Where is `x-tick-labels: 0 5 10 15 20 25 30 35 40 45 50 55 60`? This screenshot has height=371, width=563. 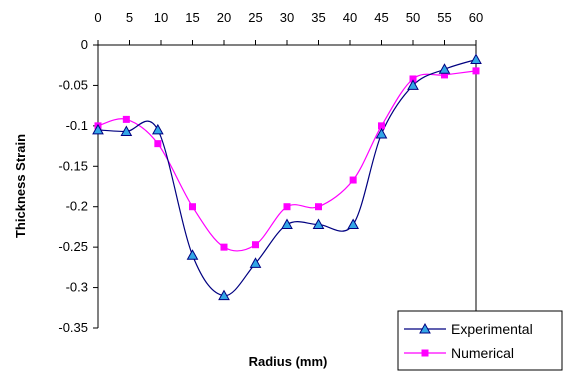 x-tick-labels: 0 5 10 15 20 25 30 35 40 45 50 55 60 is located at coordinates (288, 17).